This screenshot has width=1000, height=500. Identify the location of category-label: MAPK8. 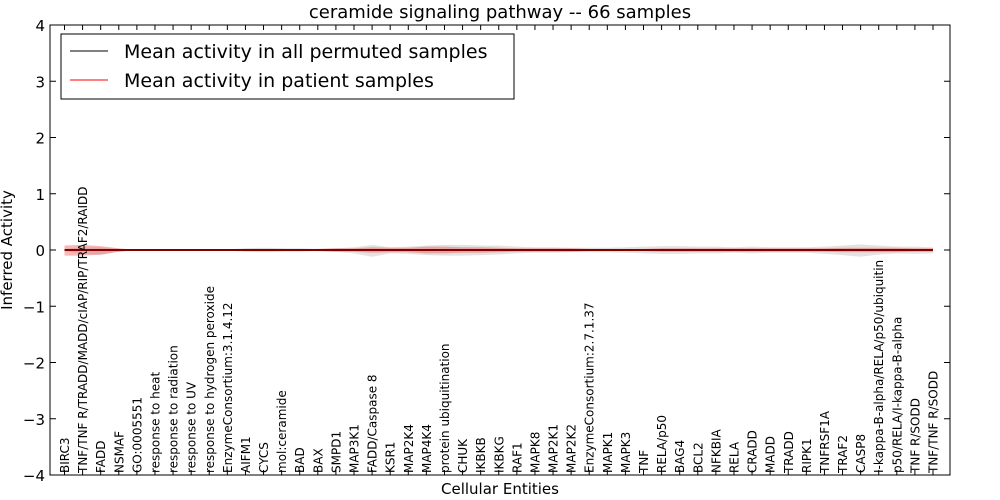
(535, 452).